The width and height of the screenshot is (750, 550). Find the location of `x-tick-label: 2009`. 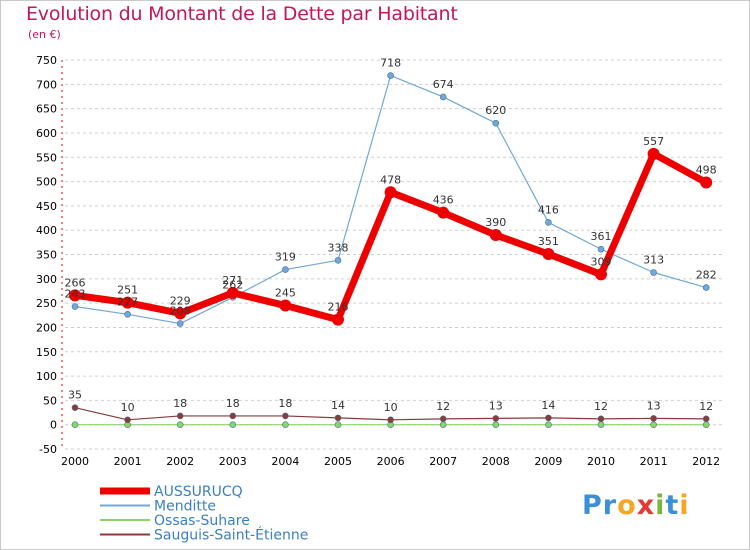

x-tick-label: 2009 is located at coordinates (548, 461).